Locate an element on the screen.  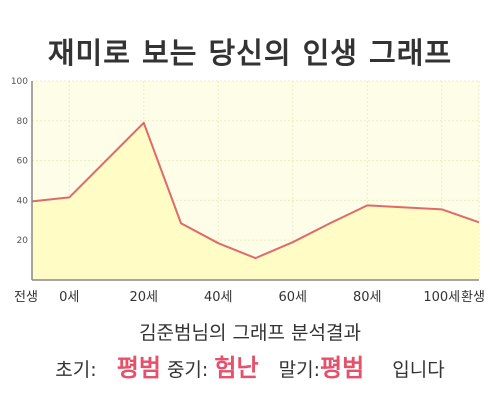
page-title: 재미로 보는 당신의 인생 그래프 is located at coordinates (250, 53).